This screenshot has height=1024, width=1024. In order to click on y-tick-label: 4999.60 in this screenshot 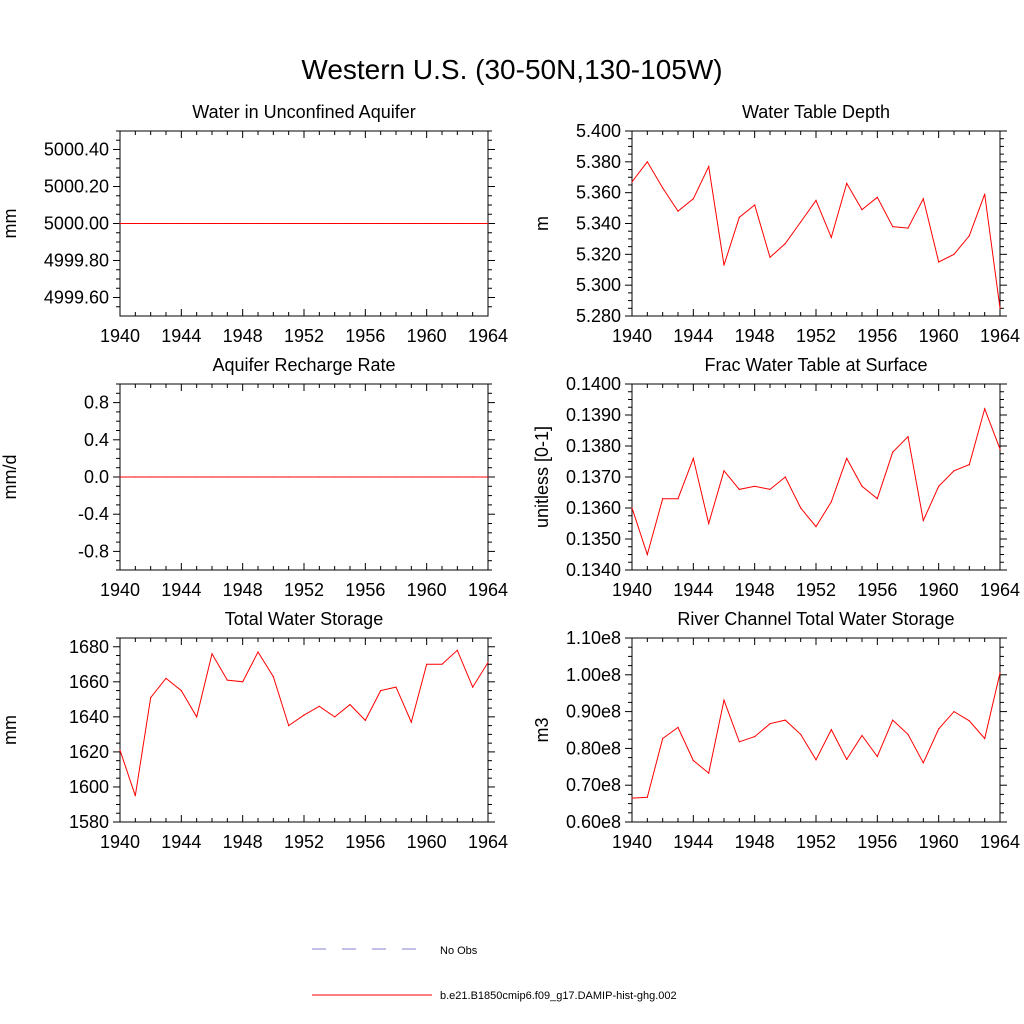, I will do `click(76, 298)`.